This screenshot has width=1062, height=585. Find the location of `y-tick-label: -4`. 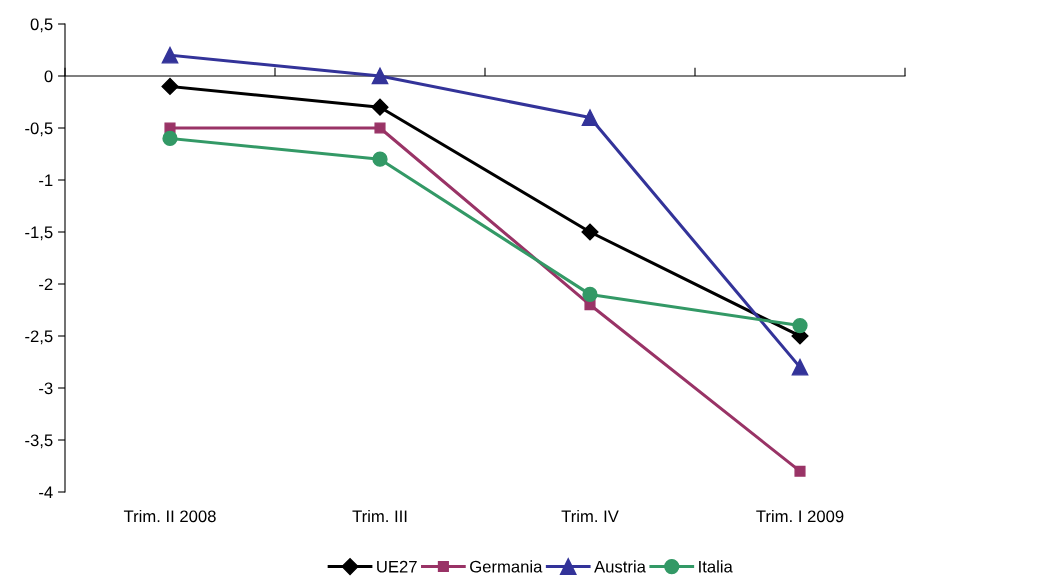

y-tick-label: -4 is located at coordinates (46, 492).